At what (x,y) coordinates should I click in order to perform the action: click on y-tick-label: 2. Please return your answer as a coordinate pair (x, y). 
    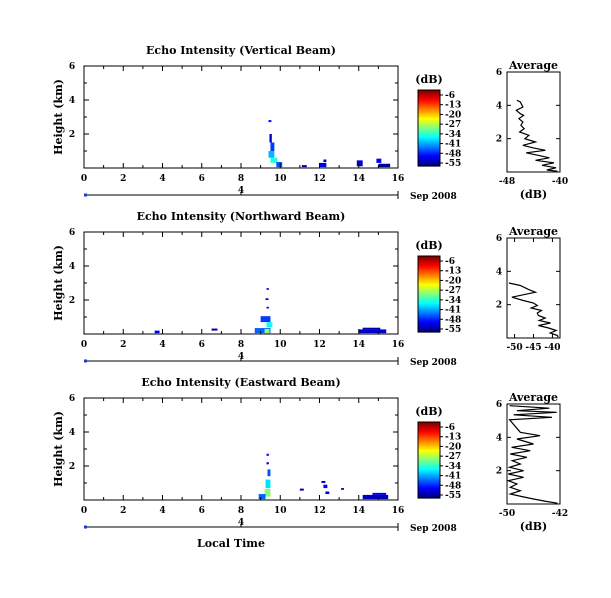
    Looking at the image, I should click on (72, 301).